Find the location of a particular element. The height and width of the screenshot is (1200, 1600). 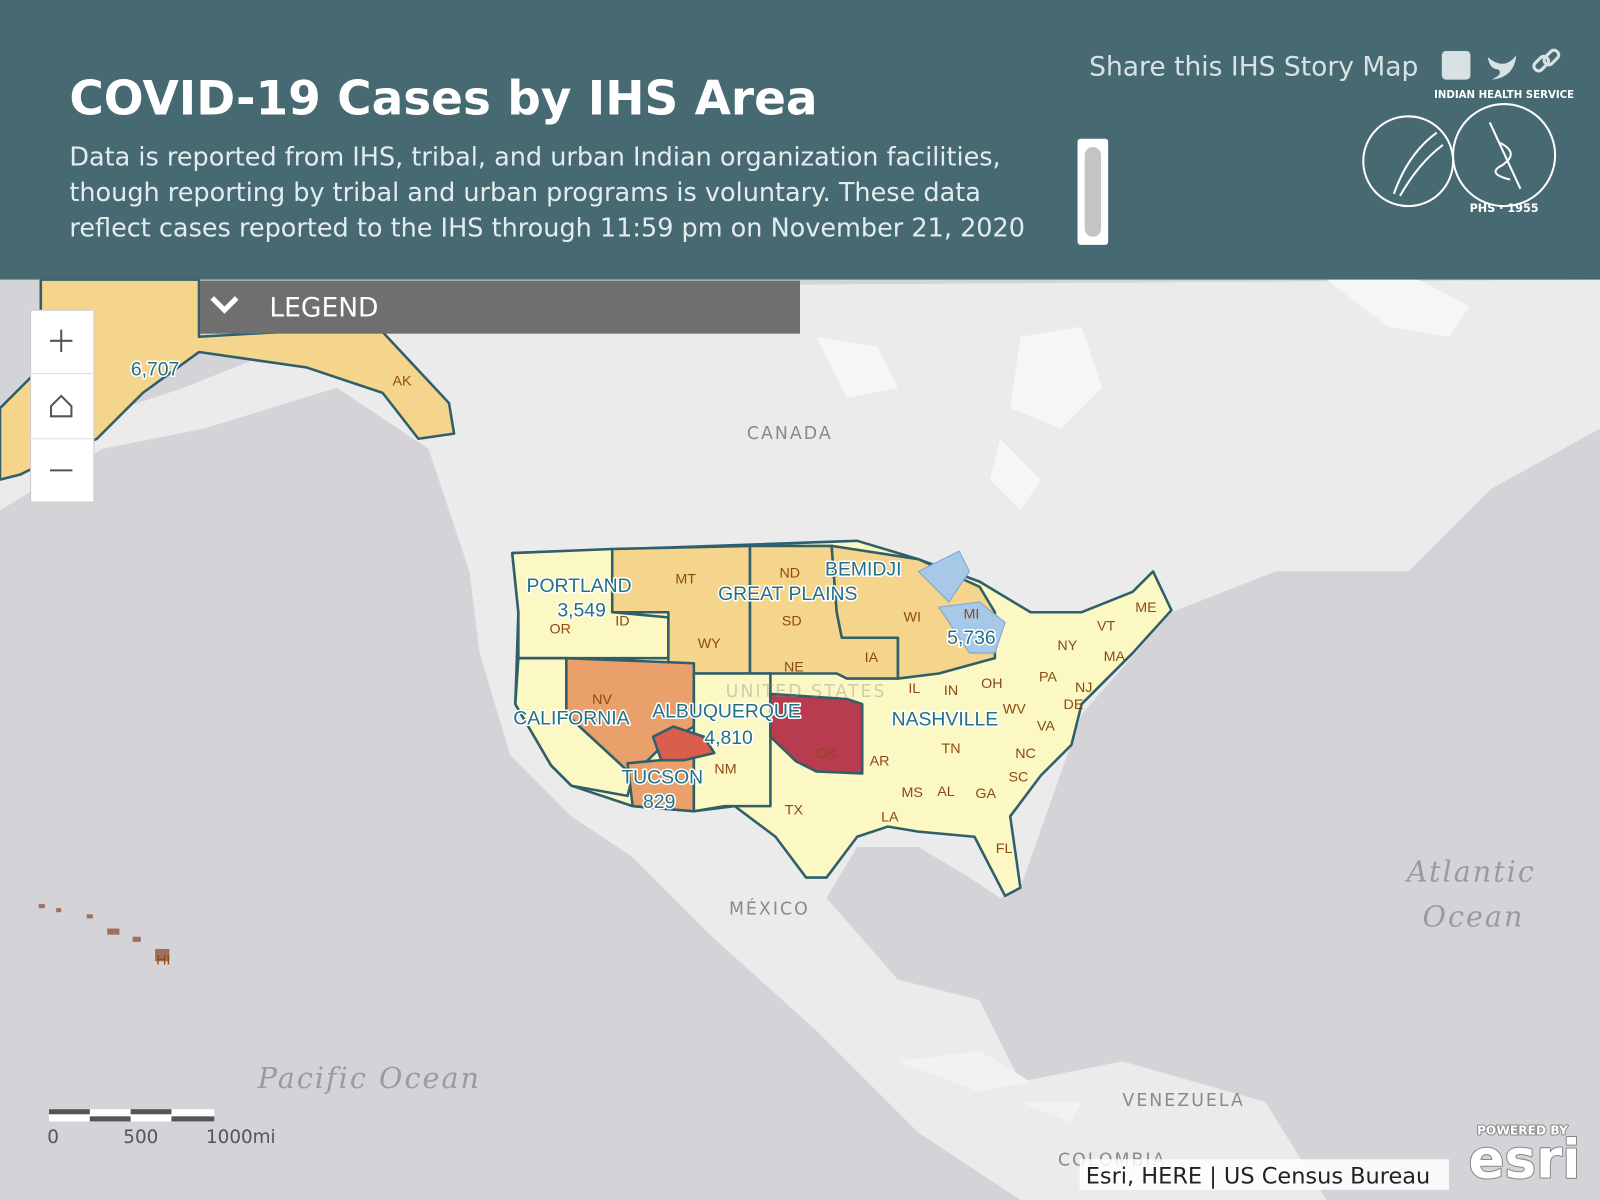

state-label: TN is located at coordinates (951, 749).